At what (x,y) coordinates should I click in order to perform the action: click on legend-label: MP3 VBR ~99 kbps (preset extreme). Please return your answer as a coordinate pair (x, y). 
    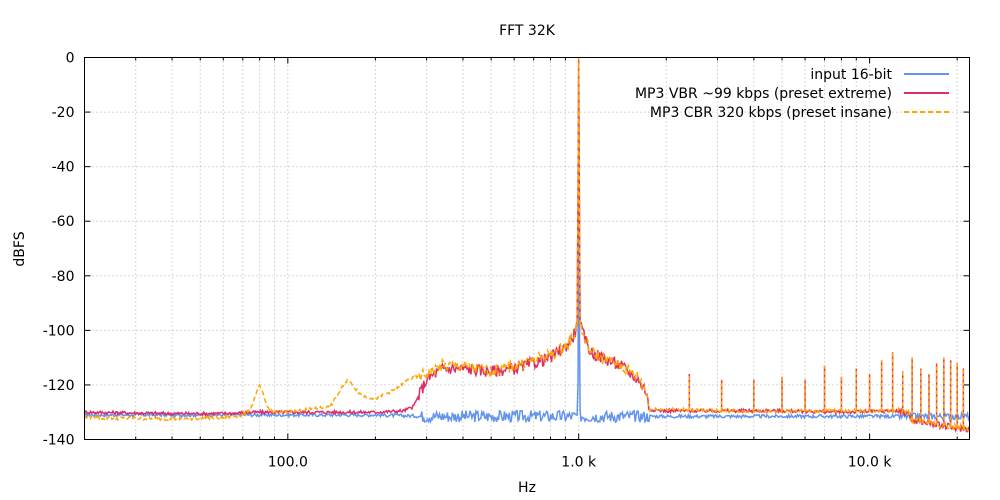
    Looking at the image, I should click on (763, 94).